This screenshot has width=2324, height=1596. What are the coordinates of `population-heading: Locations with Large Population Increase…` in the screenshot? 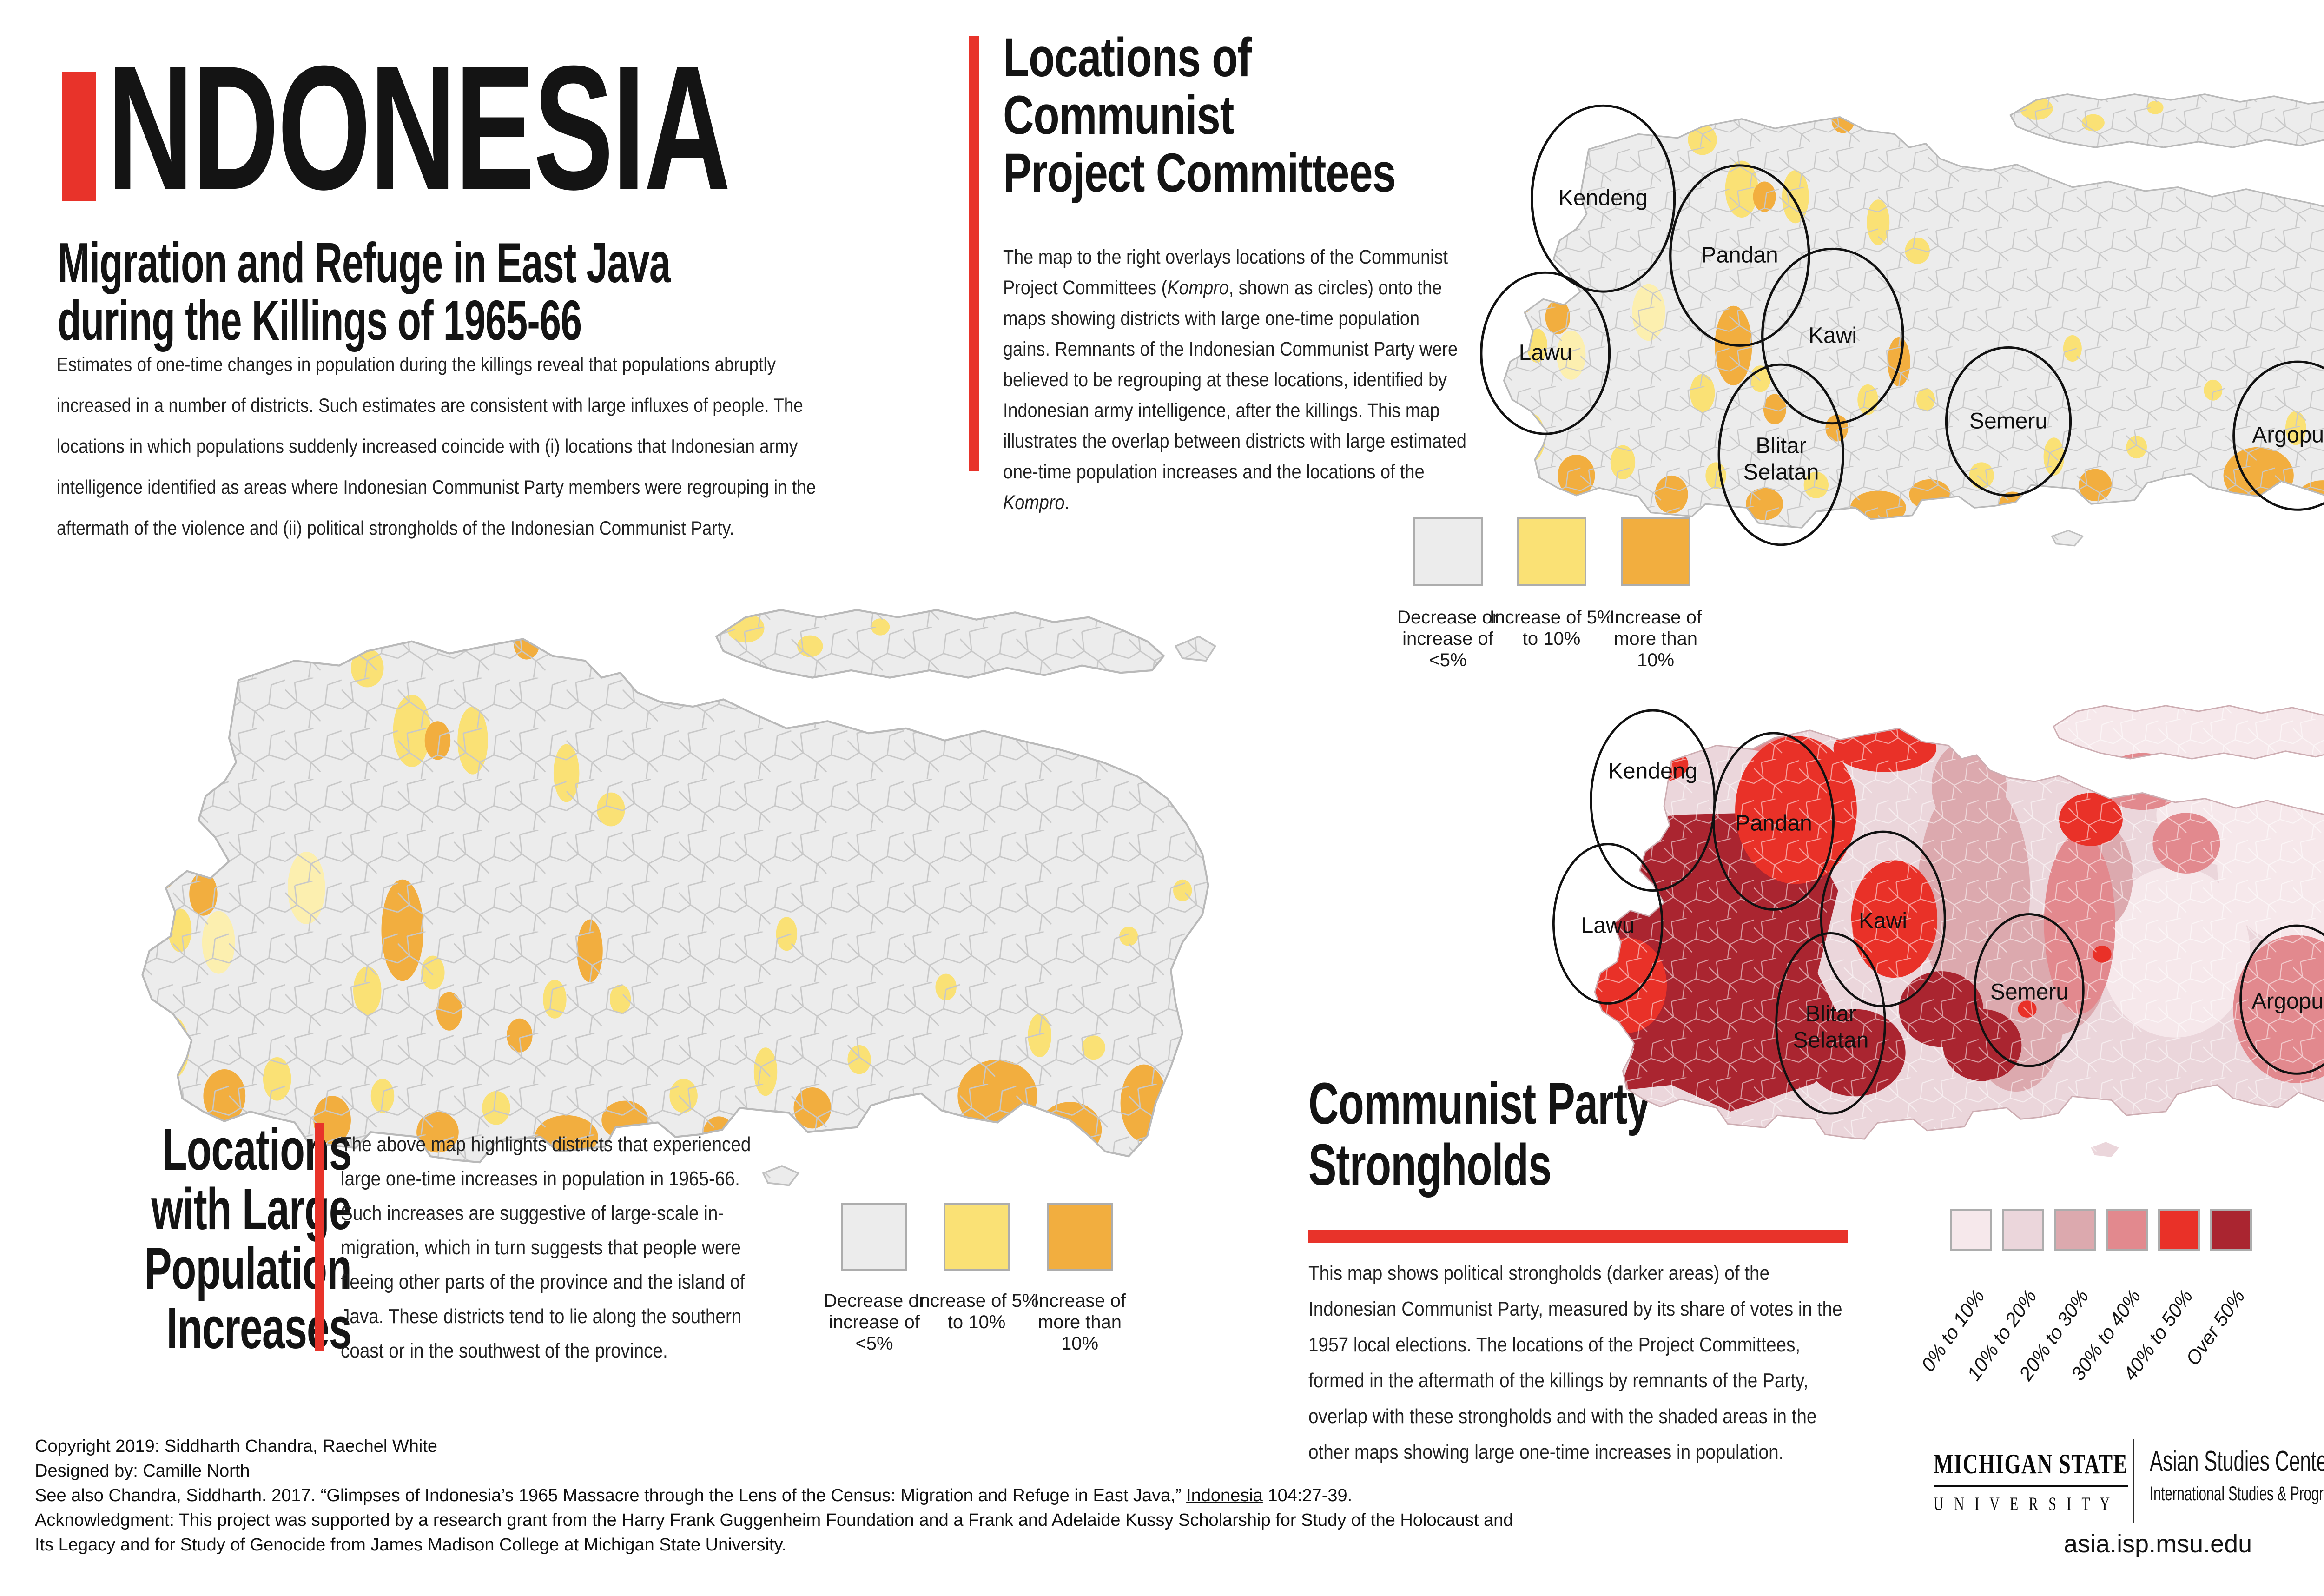 It's located at (204, 1239).